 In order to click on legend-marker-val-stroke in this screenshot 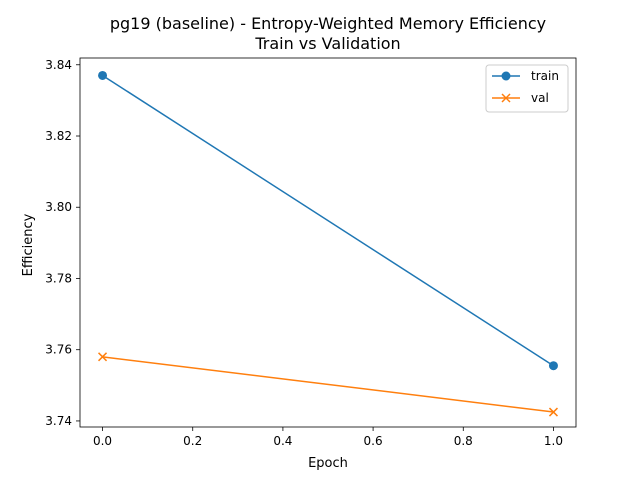, I will do `click(506, 98)`.